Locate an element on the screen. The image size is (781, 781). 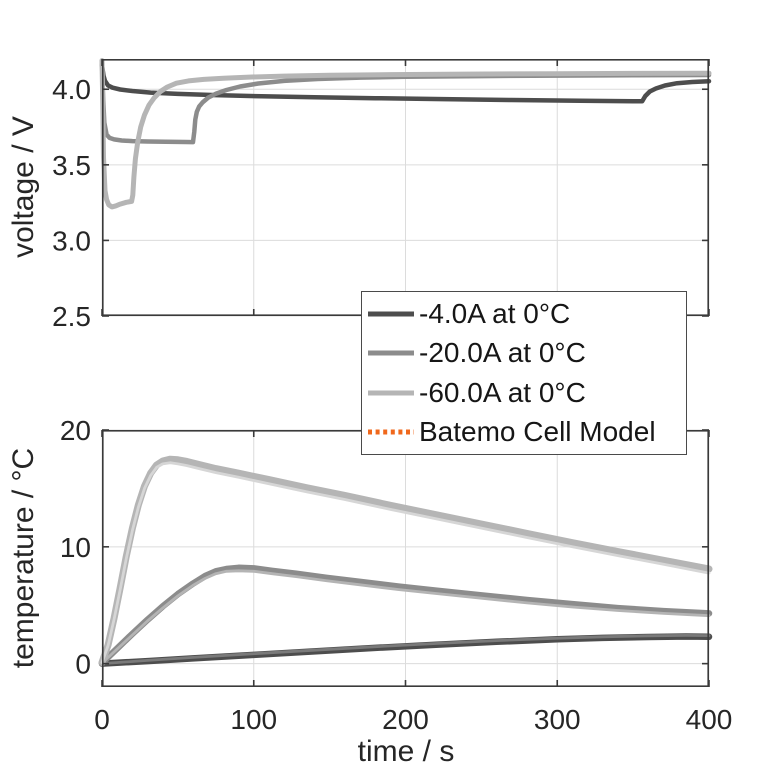
voltage-axis-label: voltage / V is located at coordinates (23, 187).